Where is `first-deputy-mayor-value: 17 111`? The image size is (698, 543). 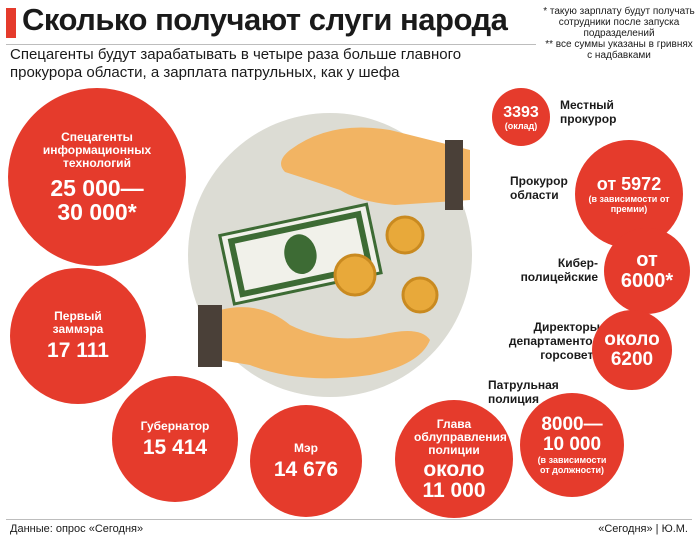 first-deputy-mayor-value: 17 111 is located at coordinates (78, 350).